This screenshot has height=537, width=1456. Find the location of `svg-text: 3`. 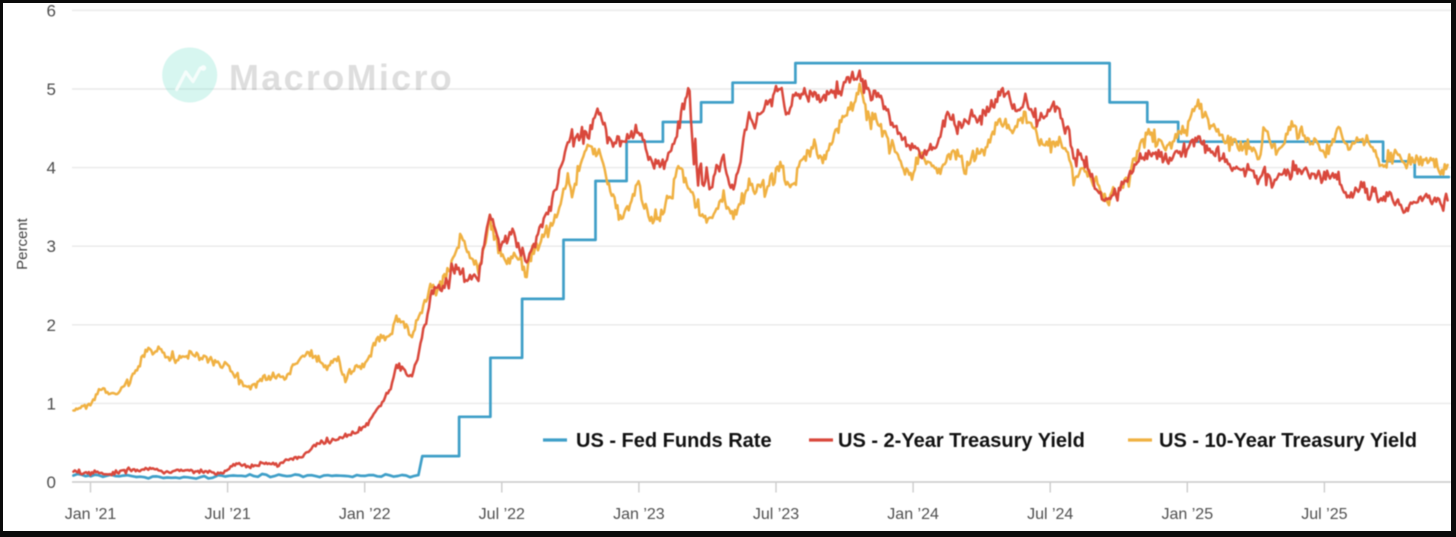

svg-text: 3 is located at coordinates (51, 246).